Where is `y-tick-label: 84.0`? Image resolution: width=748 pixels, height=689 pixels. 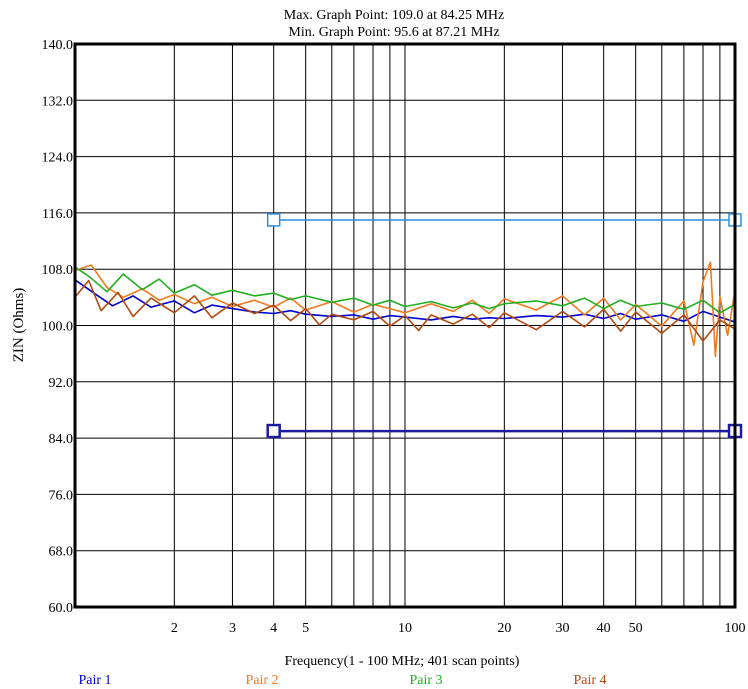
y-tick-label: 84.0 is located at coordinates (61, 439).